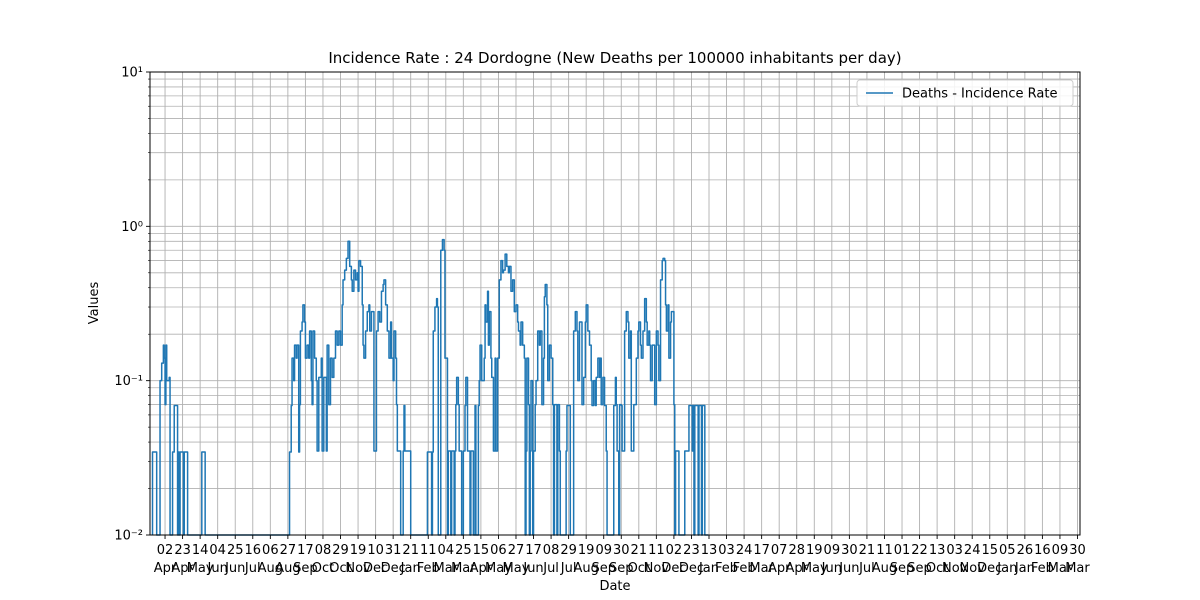  What do you see at coordinates (94, 303) in the screenshot?
I see `y-axis-label: Values` at bounding box center [94, 303].